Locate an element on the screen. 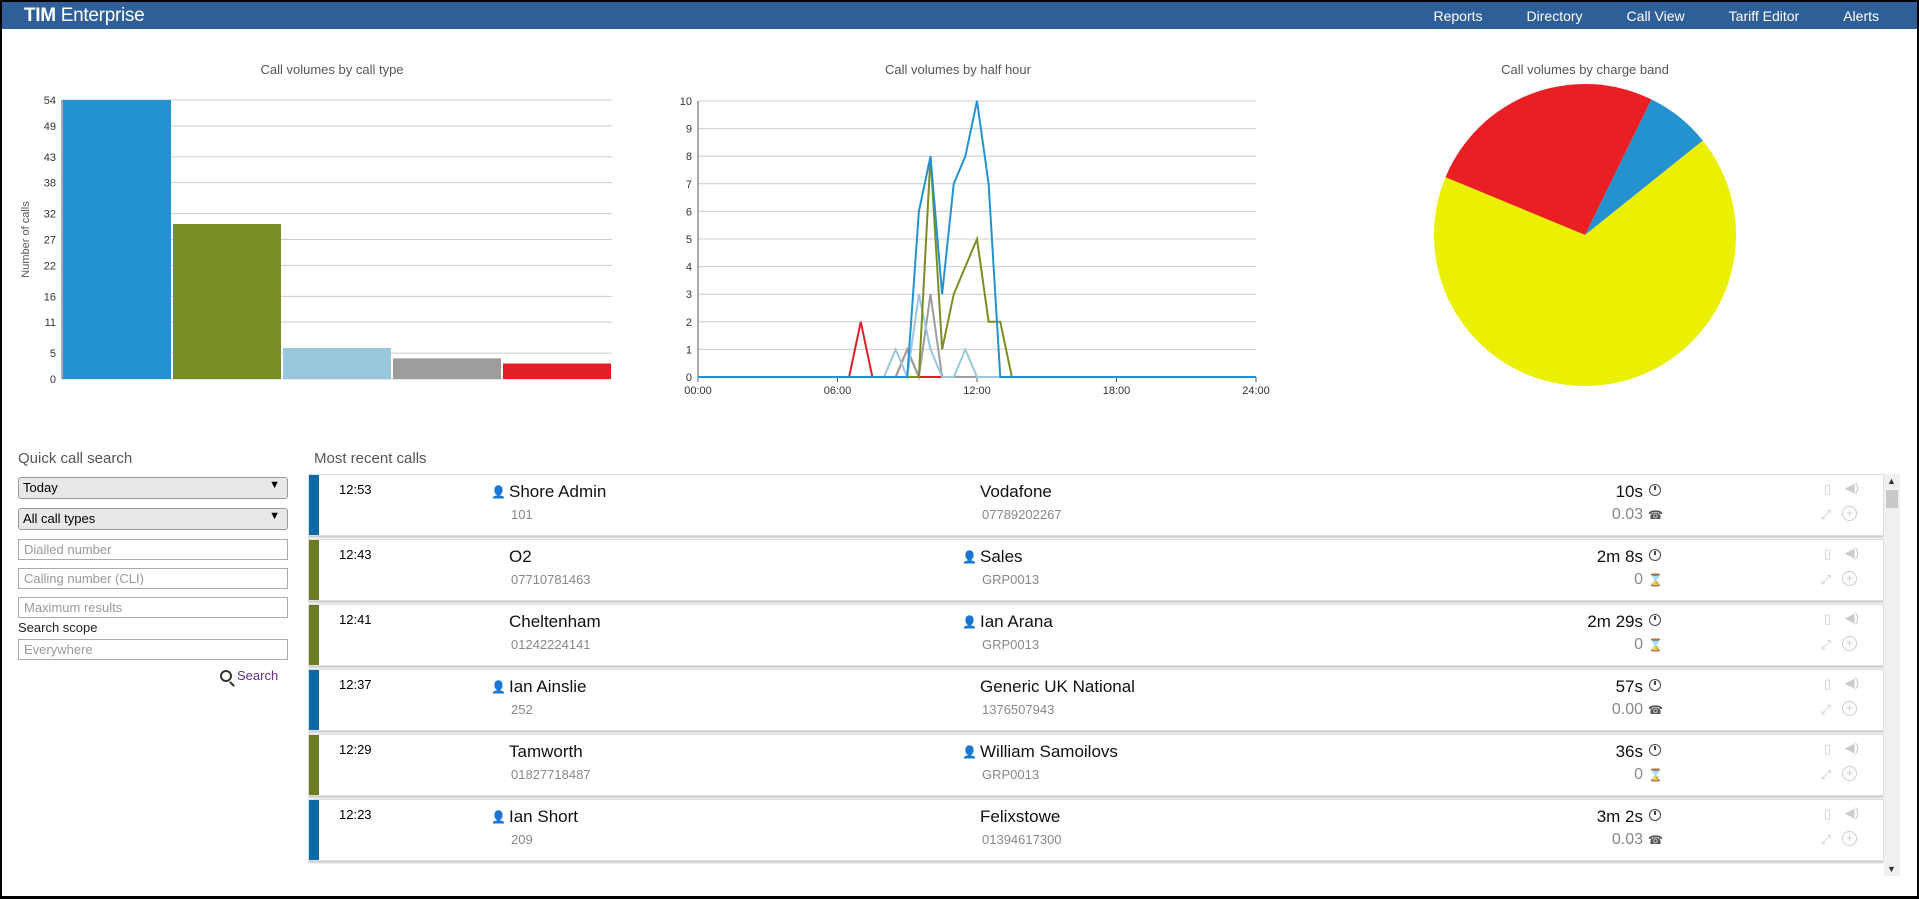  caller-name: Shore Admin is located at coordinates (558, 491).